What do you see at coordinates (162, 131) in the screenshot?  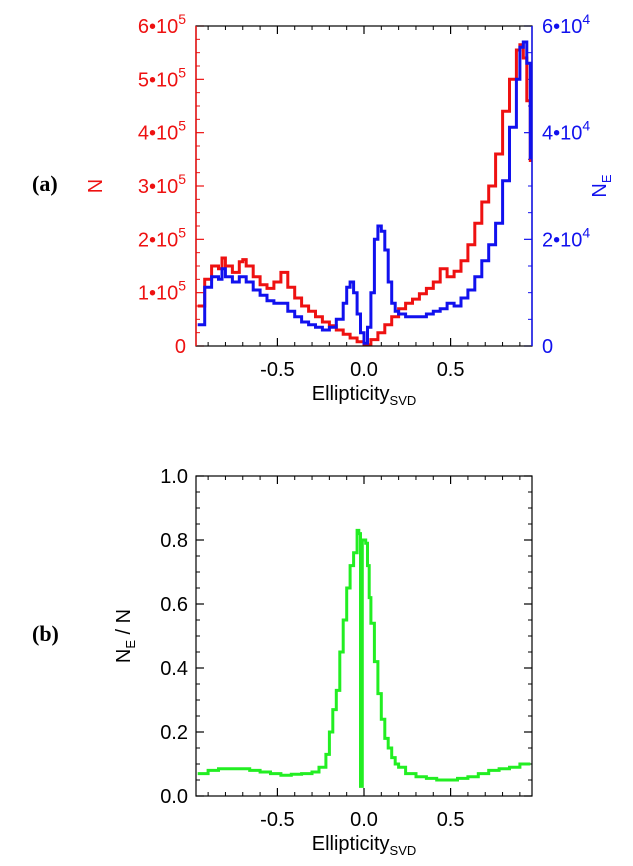 I see `chart-a-left-tick-label: 4•105` at bounding box center [162, 131].